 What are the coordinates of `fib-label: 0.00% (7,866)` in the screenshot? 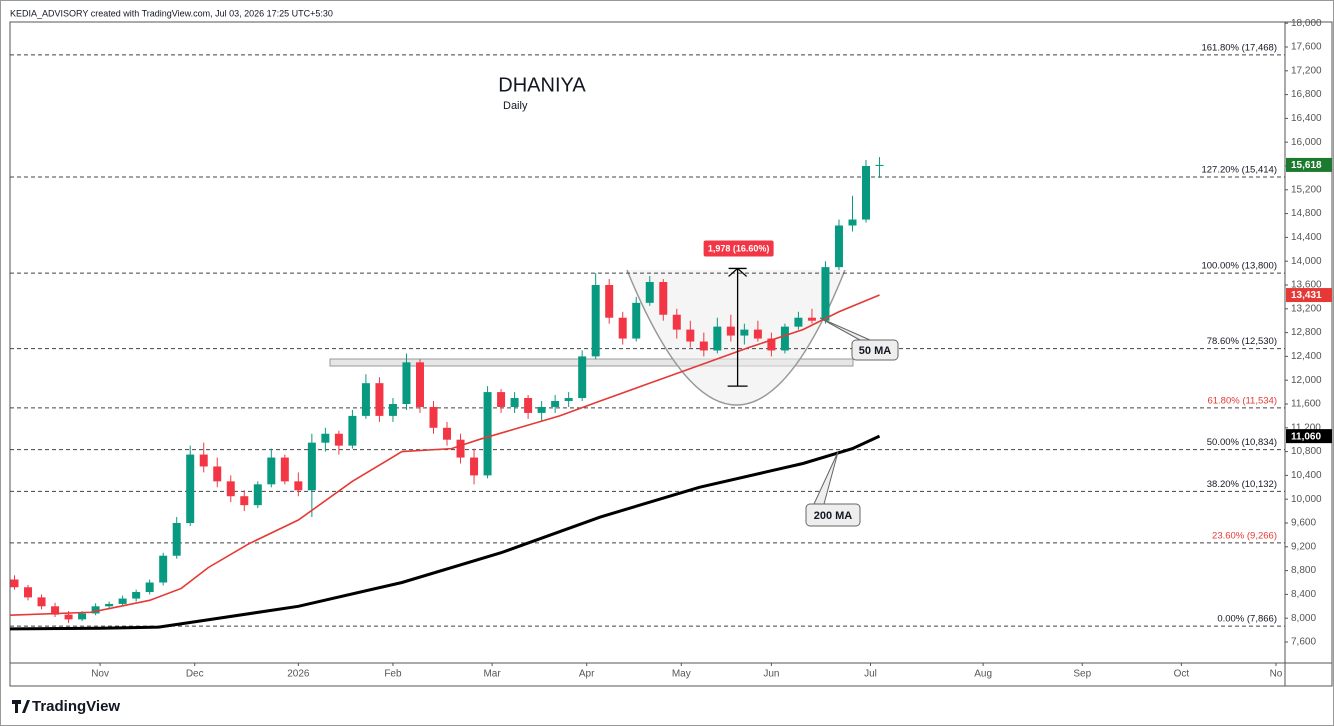 It's located at (1247, 619).